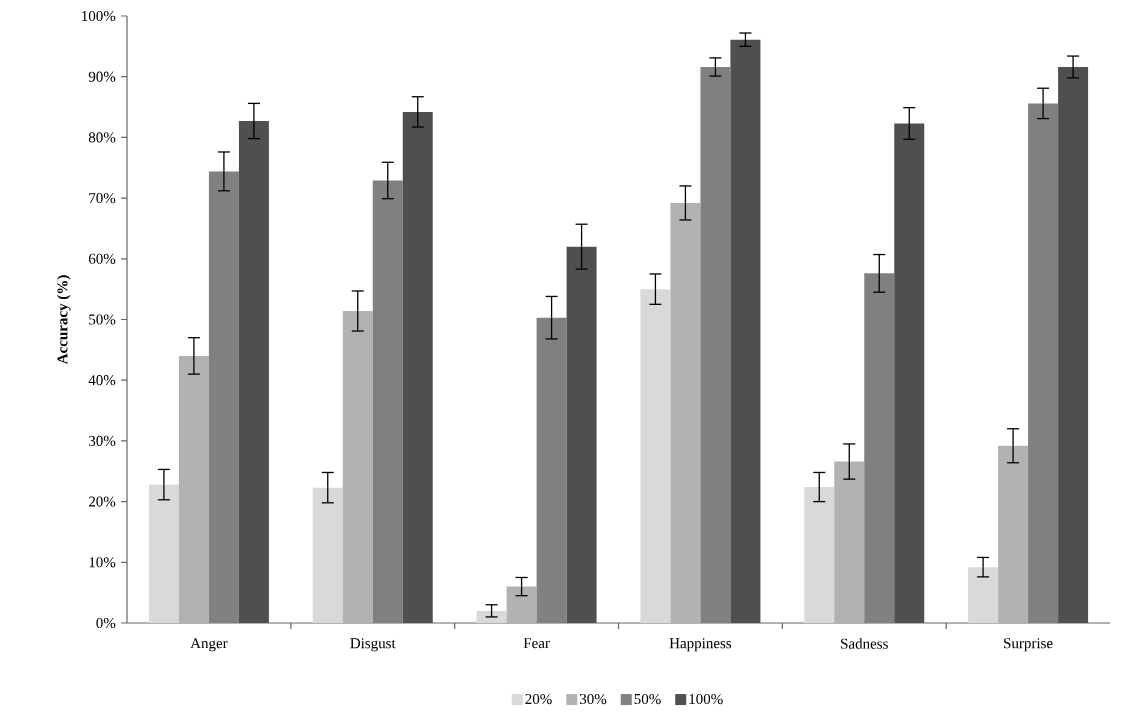 This screenshot has width=1121, height=723. Describe the element at coordinates (63, 320) in the screenshot. I see `y-axis-title: Accuracy (%)` at that location.